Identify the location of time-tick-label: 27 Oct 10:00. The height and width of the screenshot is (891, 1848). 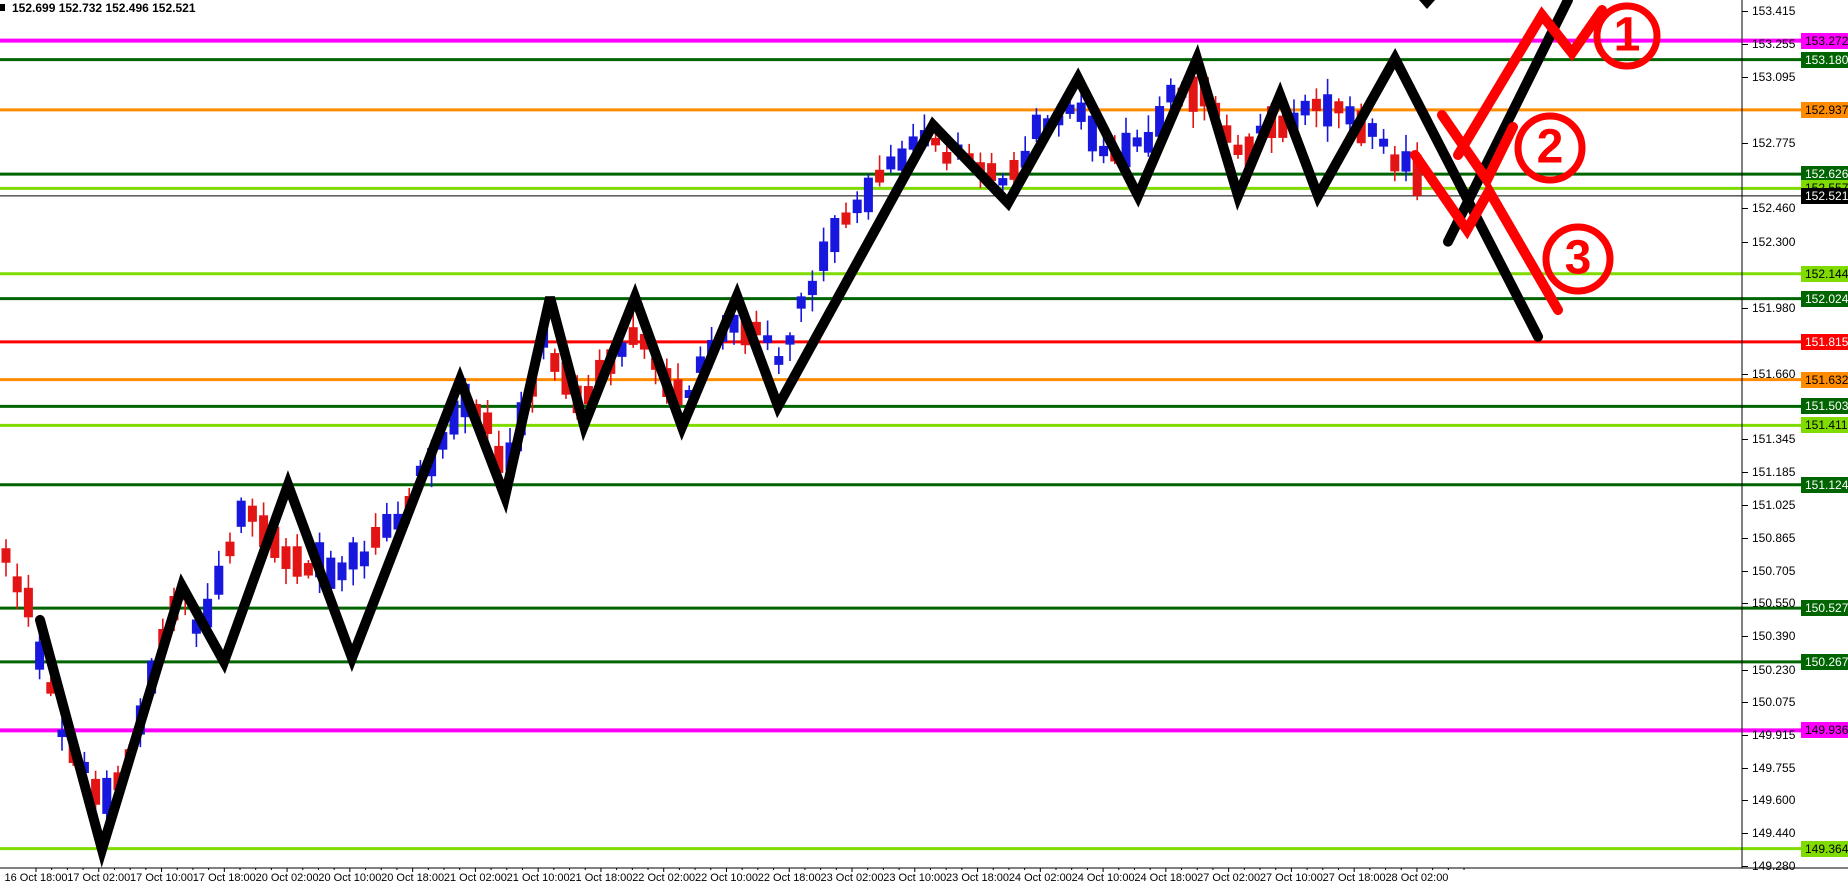
(1291, 878).